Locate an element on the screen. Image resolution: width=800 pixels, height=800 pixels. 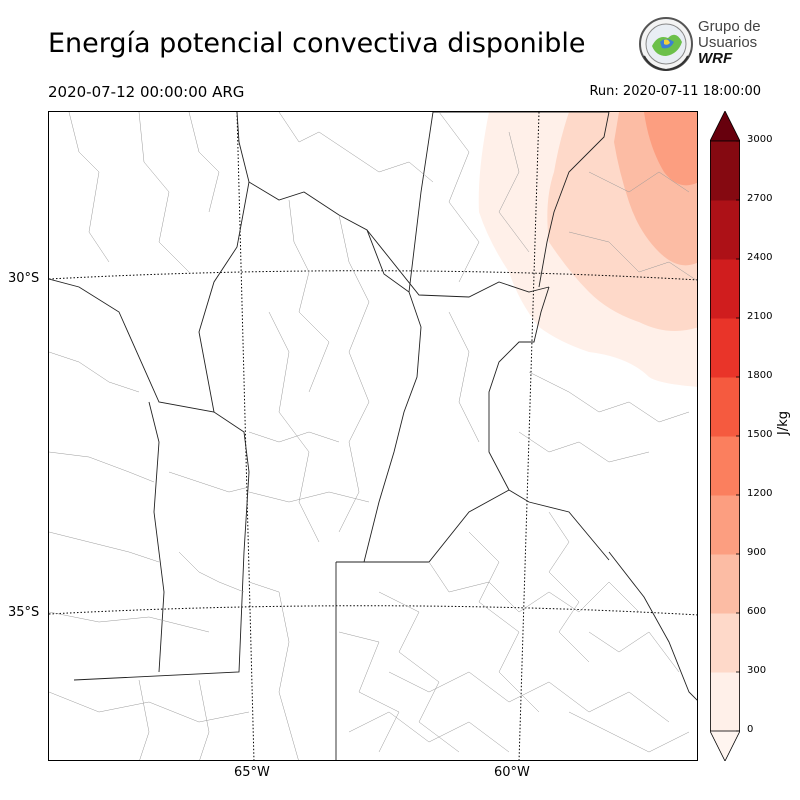
logo-line-2: Usuarios is located at coordinates (728, 42).